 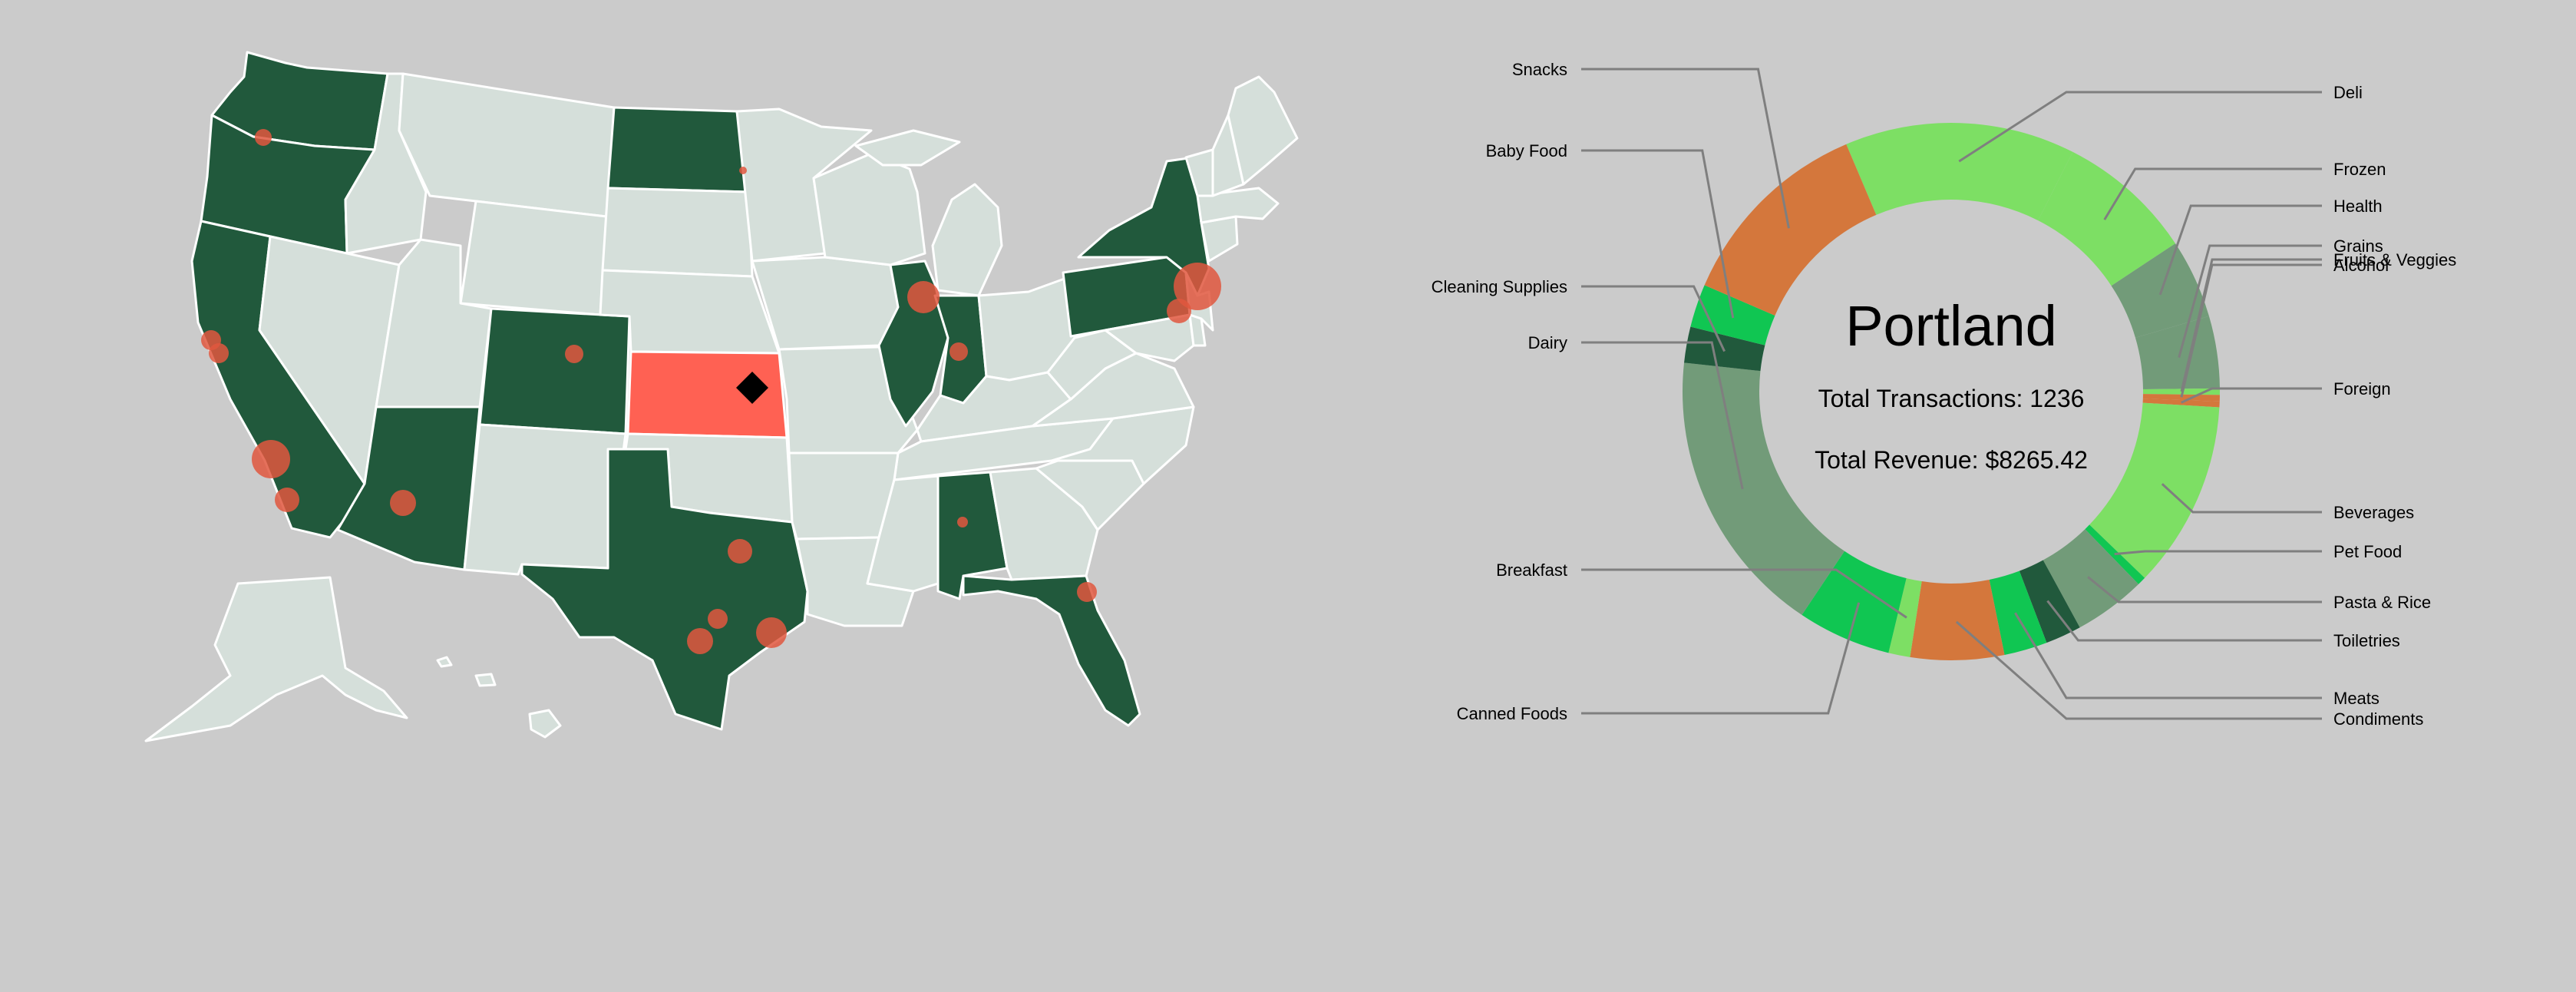 What do you see at coordinates (2394, 259) in the screenshot?
I see `category-label-fruits-veggies: Fruits & Veggies` at bounding box center [2394, 259].